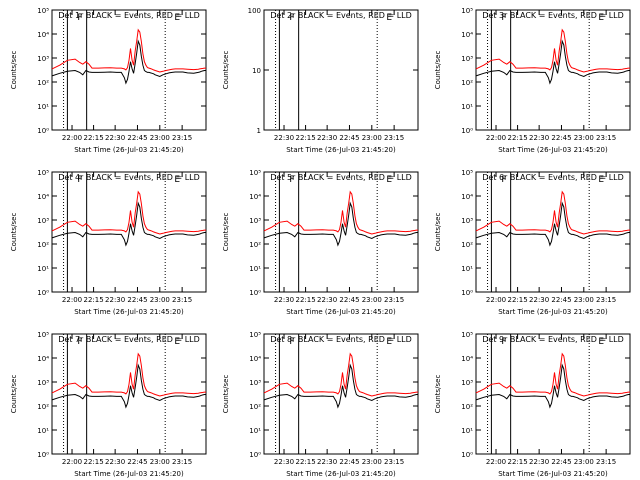 The image size is (640, 480). Describe the element at coordinates (341, 15) in the screenshot. I see `chart-title: Det 2r BLACK = Events, RED = LLD` at that location.